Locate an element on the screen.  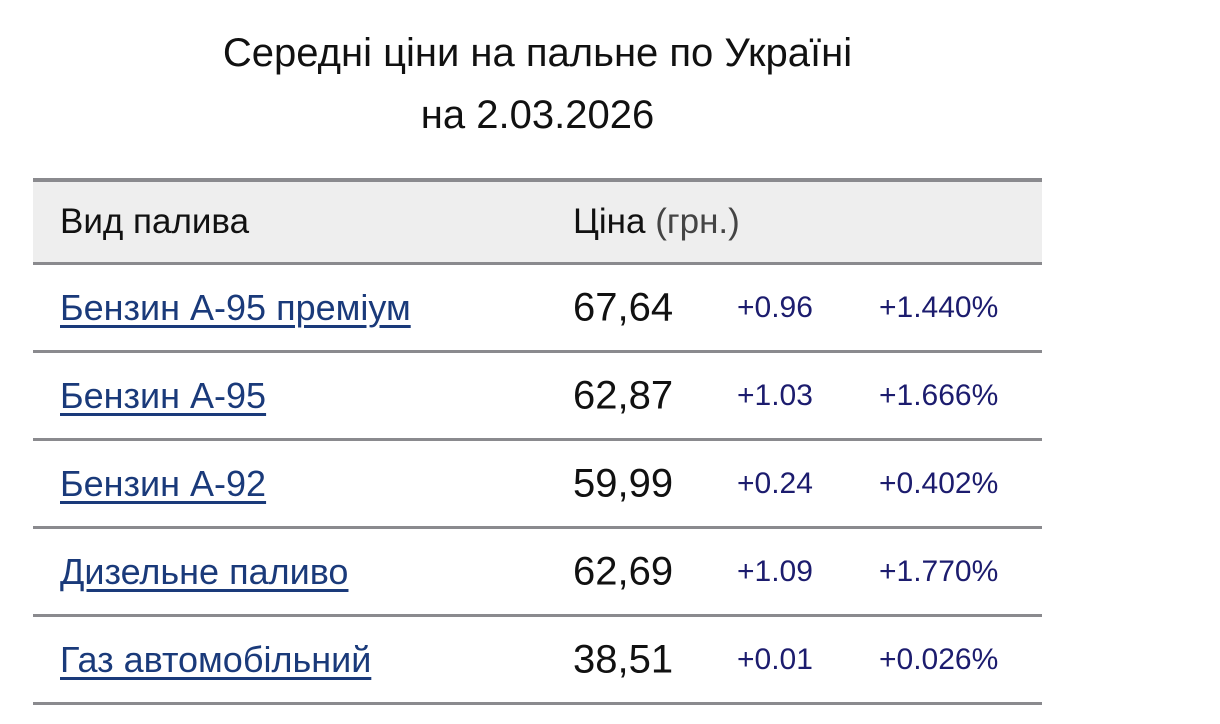
fuel-link: Бензин А-95 преміум is located at coordinates (235, 307).